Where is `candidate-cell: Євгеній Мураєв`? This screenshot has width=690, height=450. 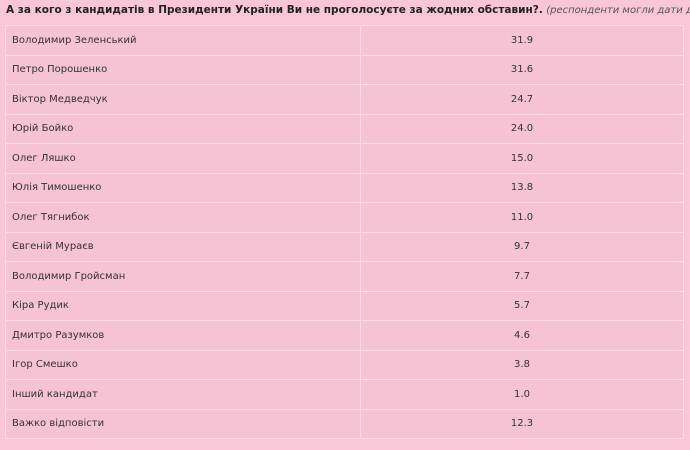 candidate-cell: Євгеній Мураєв is located at coordinates (183, 246).